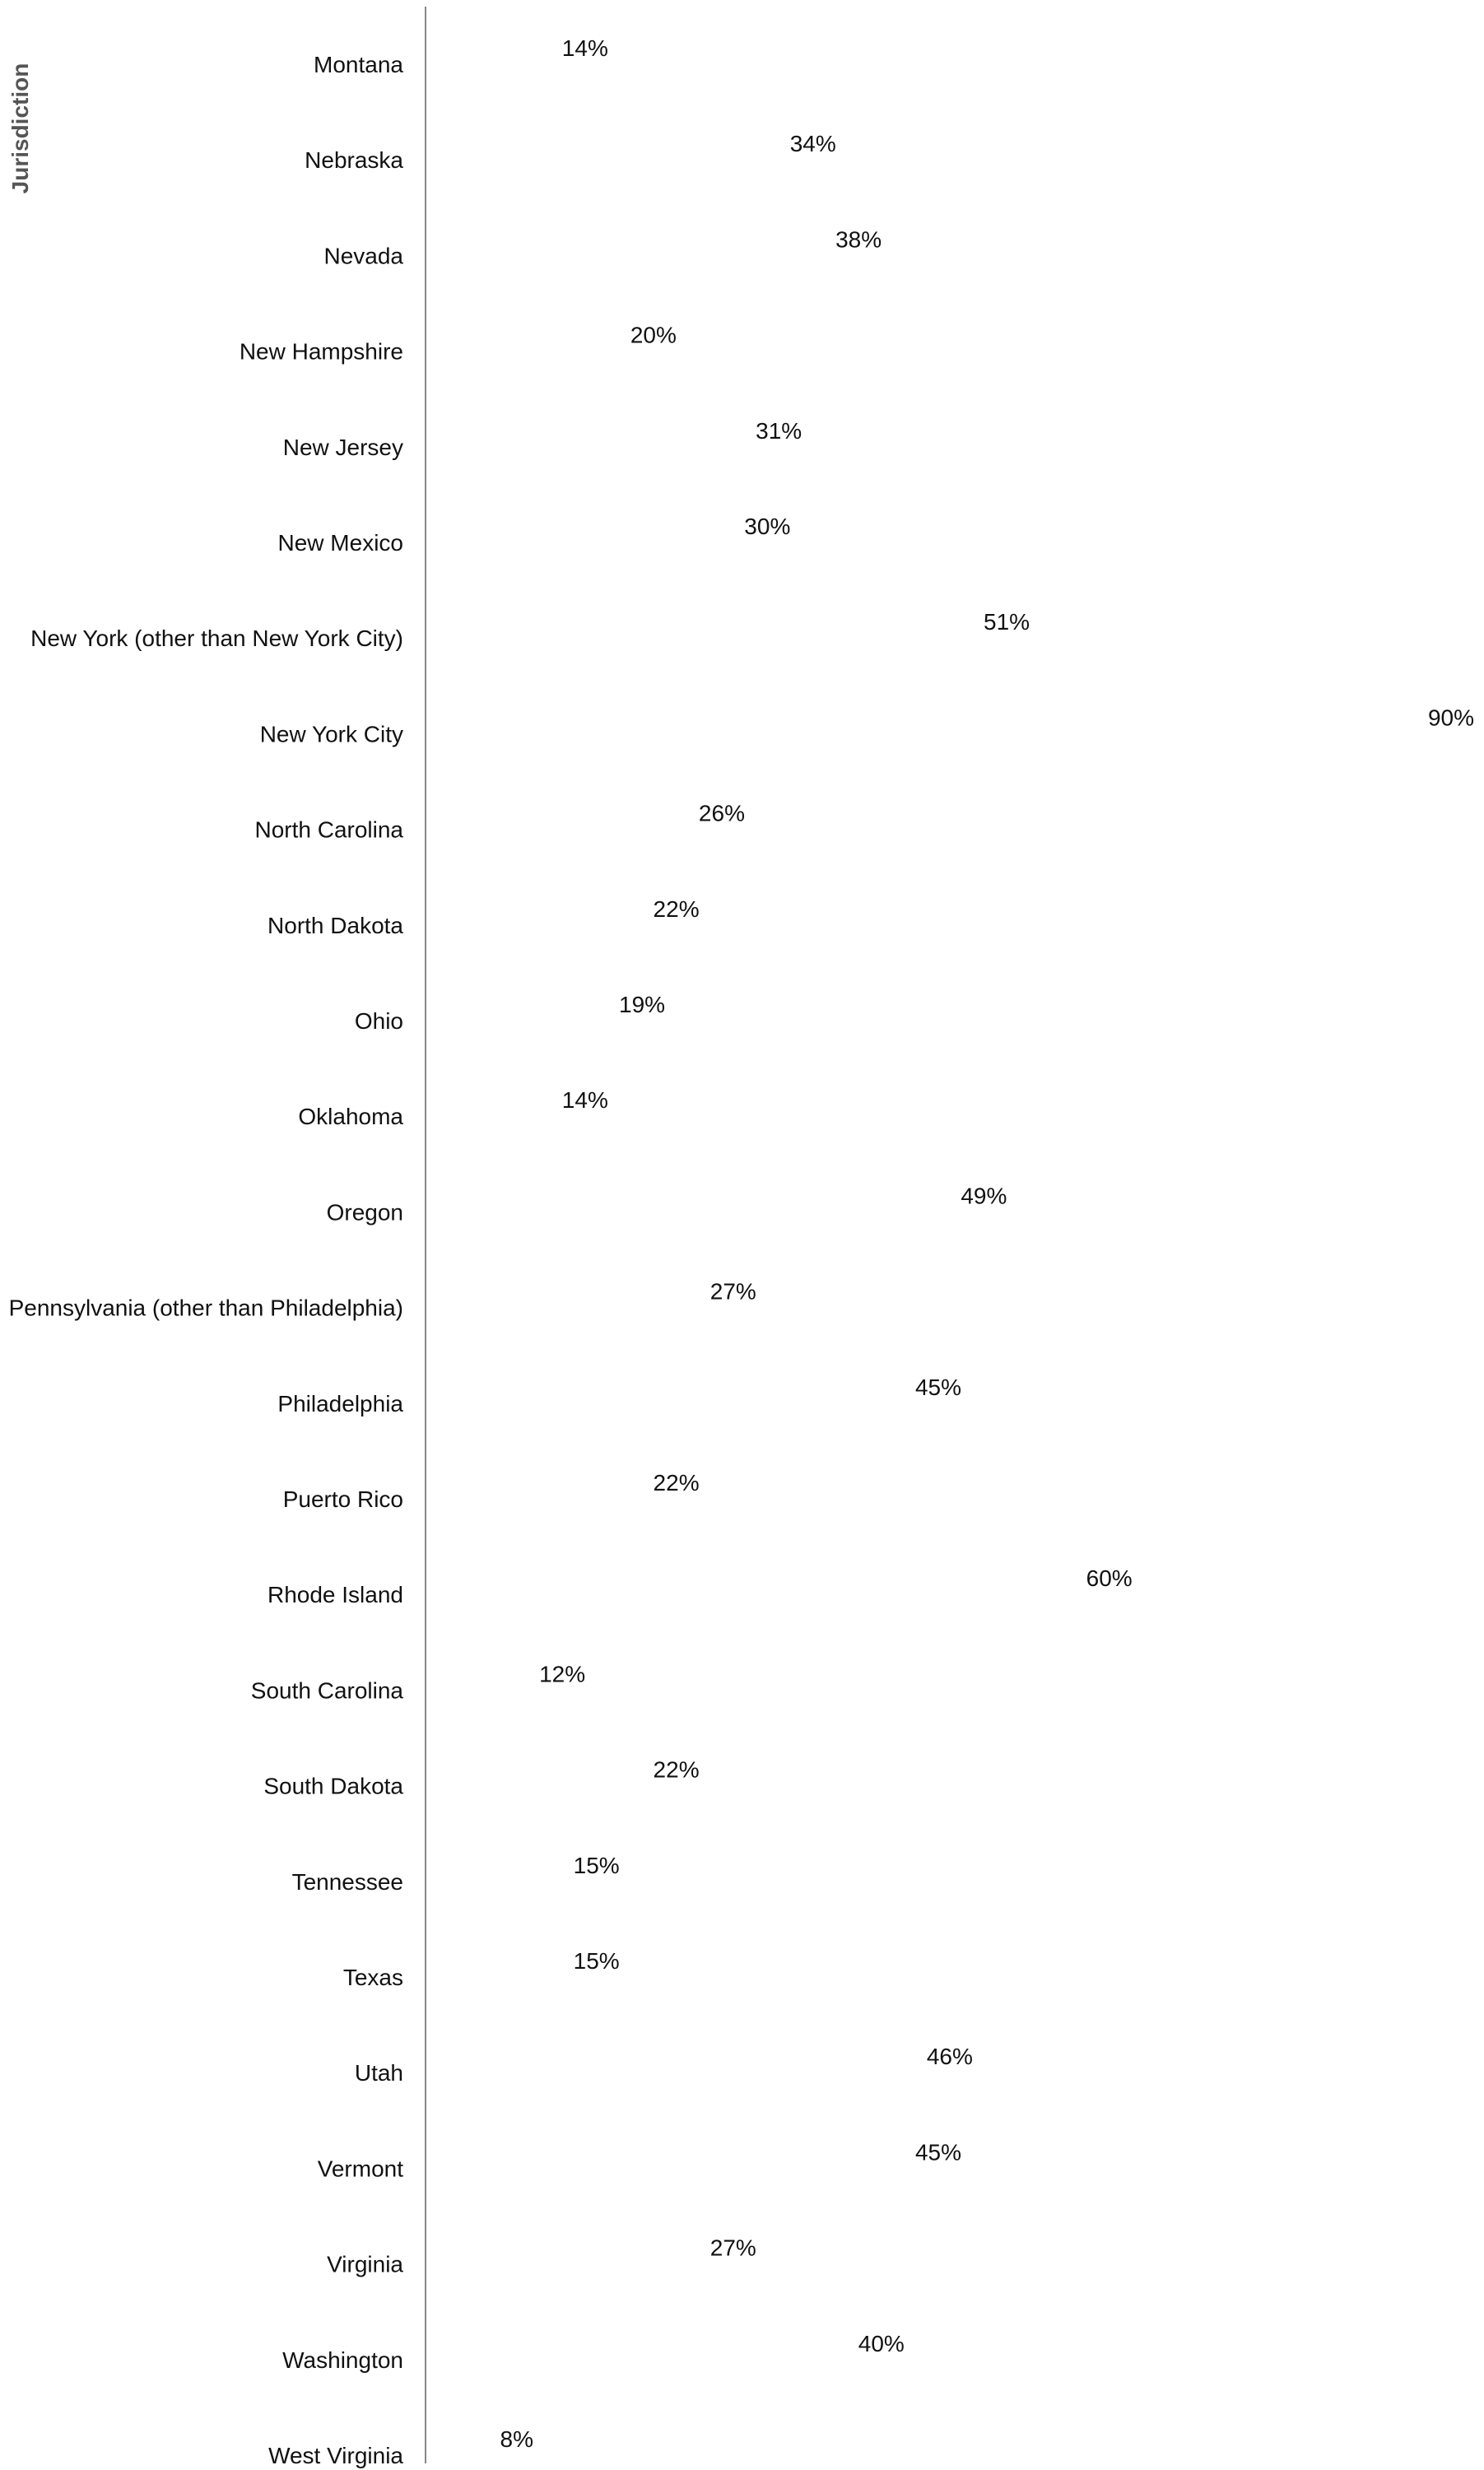 This screenshot has width=1484, height=2470. Describe the element at coordinates (363, 255) in the screenshot. I see `category-label: Nevada` at that location.